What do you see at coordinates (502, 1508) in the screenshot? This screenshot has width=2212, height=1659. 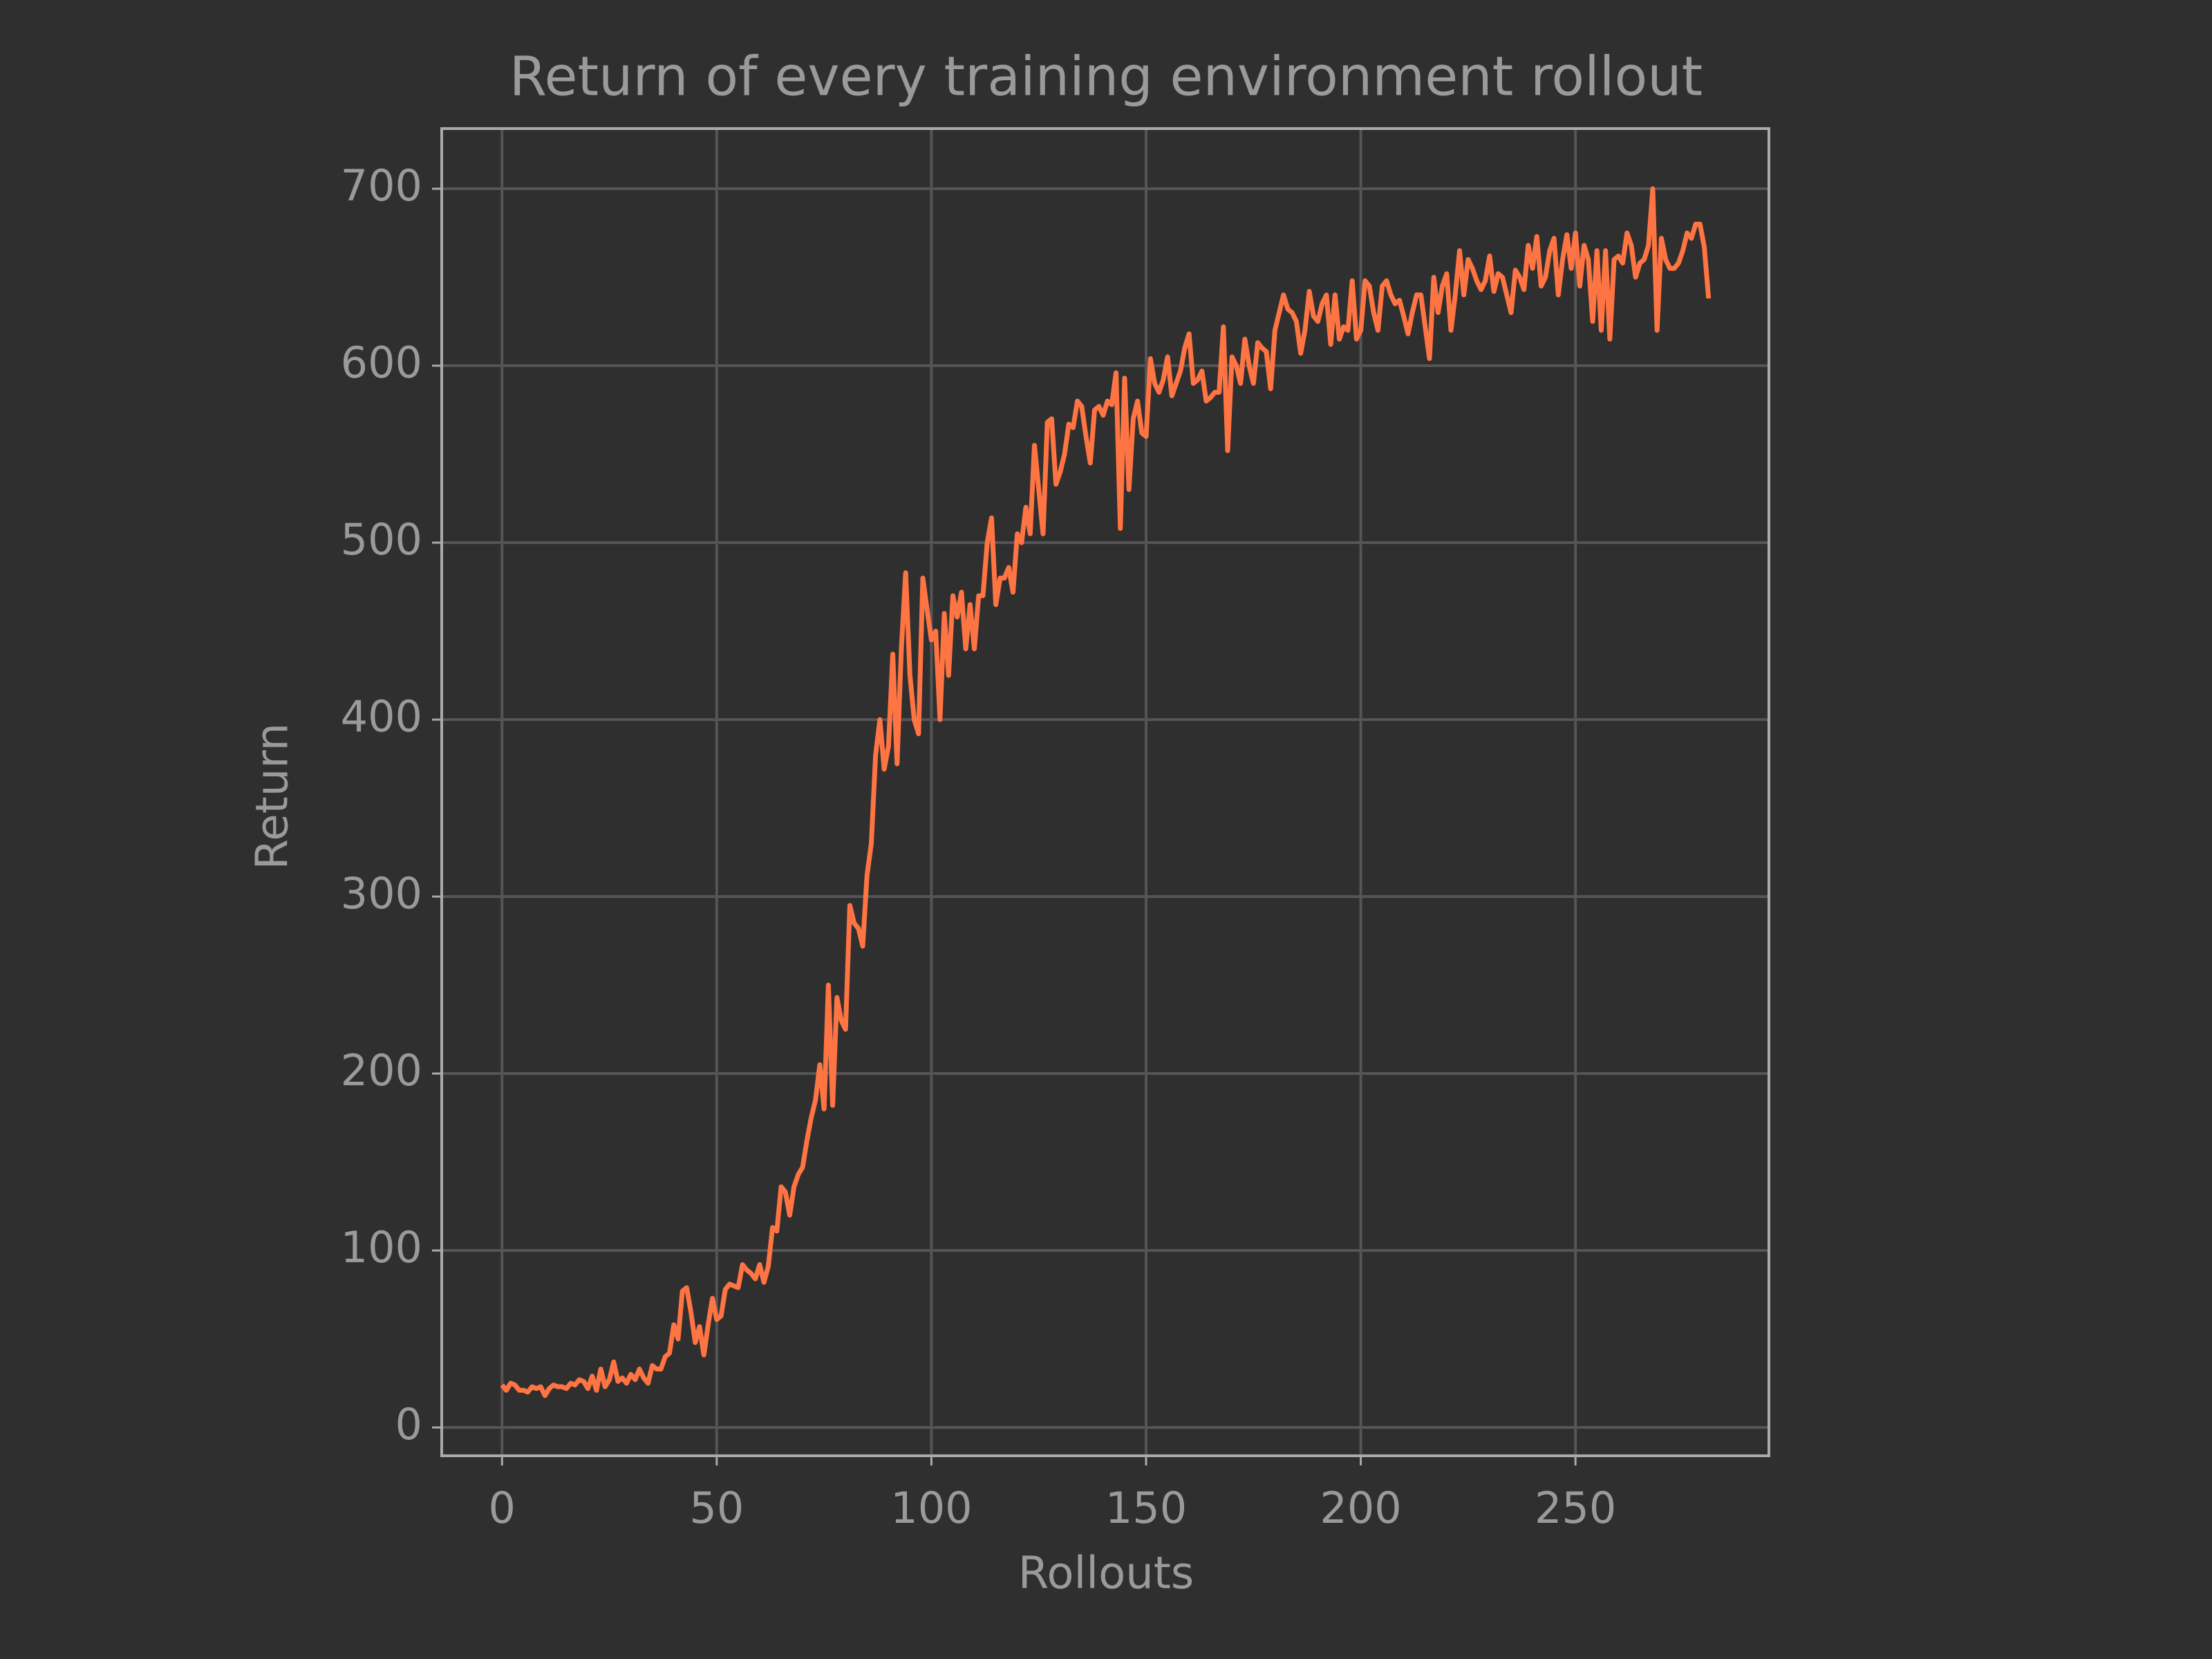 I see `x-tick-label: 0` at bounding box center [502, 1508].